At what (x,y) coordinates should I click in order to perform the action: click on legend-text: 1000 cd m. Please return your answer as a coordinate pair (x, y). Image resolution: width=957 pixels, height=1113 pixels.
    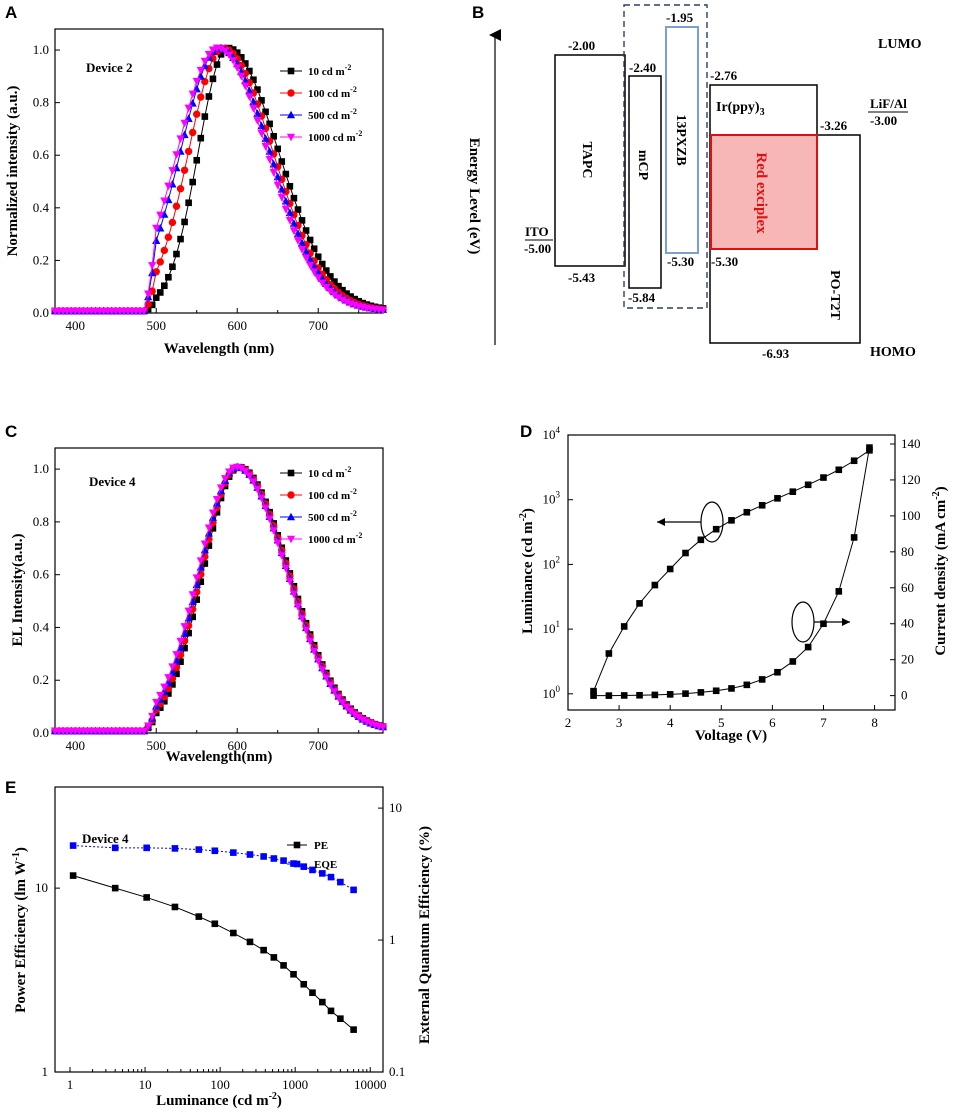
    Looking at the image, I should click on (332, 138).